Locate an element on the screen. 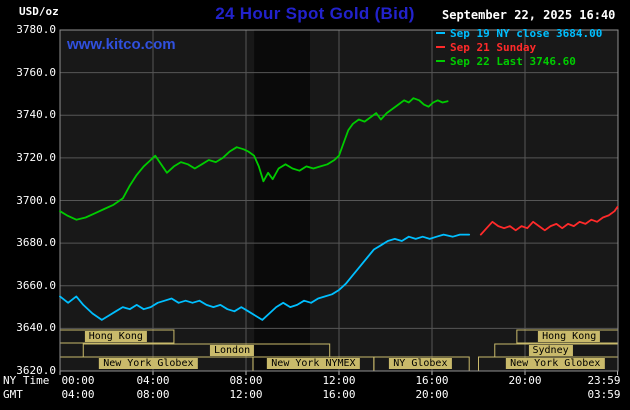  x-axis-label-gmt: 04:00 is located at coordinates (78, 394).